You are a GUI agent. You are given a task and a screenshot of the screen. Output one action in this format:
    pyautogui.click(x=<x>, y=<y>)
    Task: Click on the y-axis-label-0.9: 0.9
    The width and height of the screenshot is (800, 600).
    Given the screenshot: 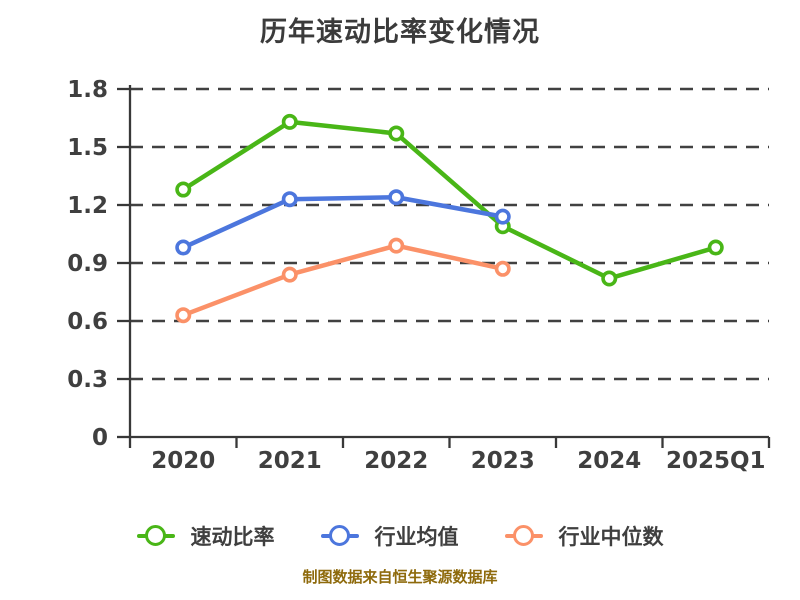 What is the action you would take?
    pyautogui.click(x=87, y=264)
    